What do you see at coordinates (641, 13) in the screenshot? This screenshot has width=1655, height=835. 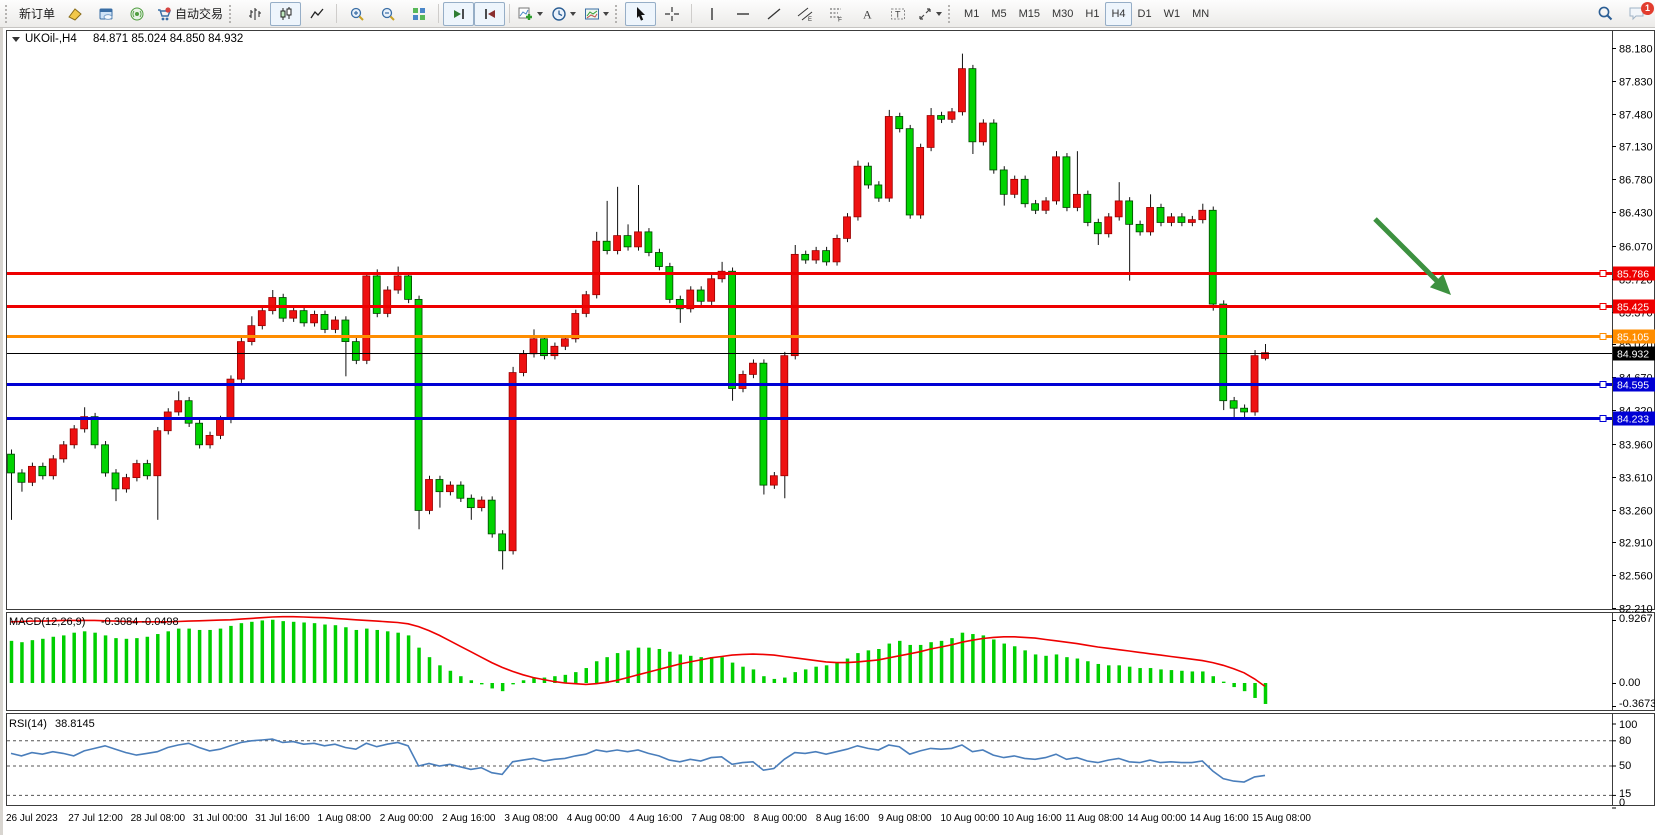 I see `cursor-button` at bounding box center [641, 13].